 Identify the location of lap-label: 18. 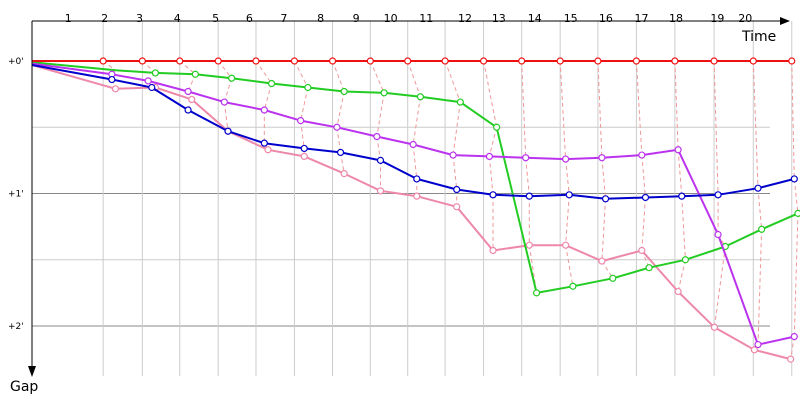
(676, 18).